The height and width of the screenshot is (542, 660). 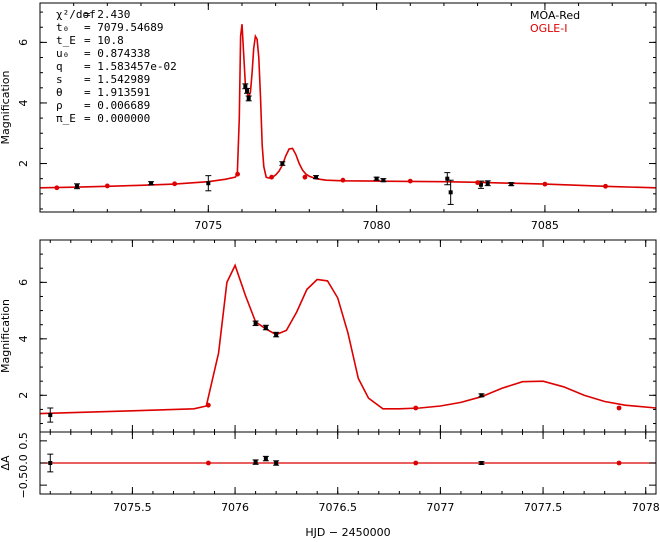 What do you see at coordinates (117, 92) in the screenshot?
I see `param-value: = 1.913591` at bounding box center [117, 92].